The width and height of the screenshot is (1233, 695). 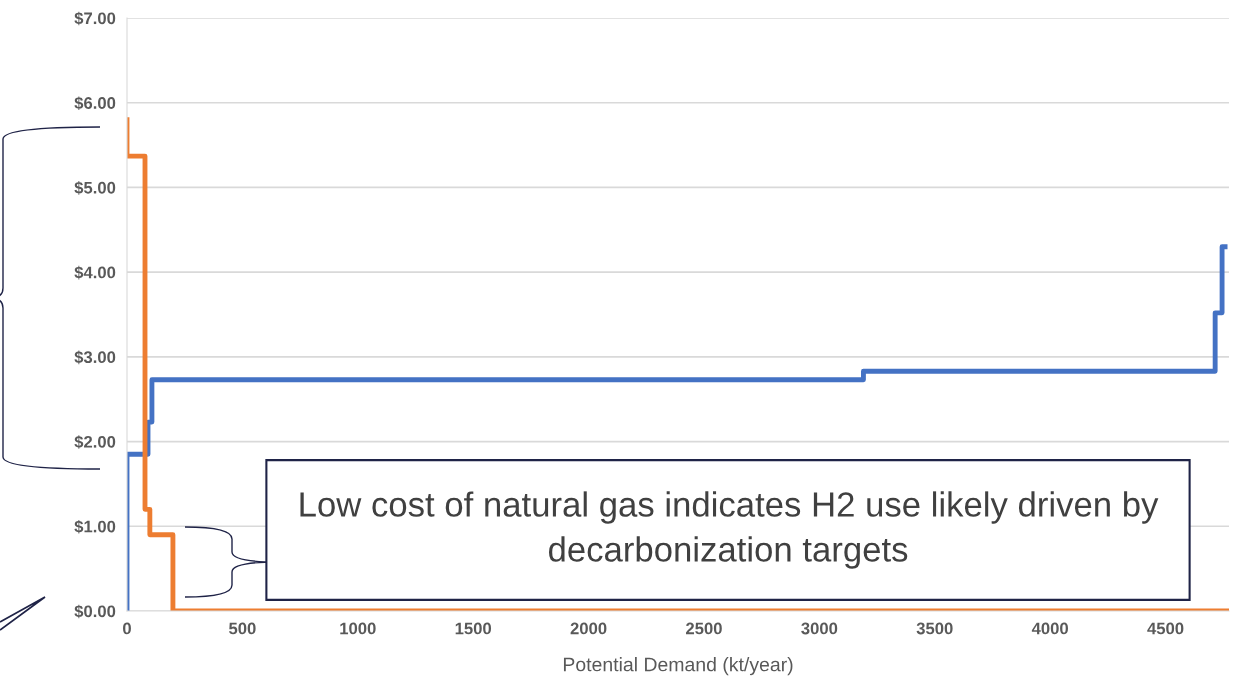 I want to click on y-tick-label: $6.00, so click(x=95, y=103).